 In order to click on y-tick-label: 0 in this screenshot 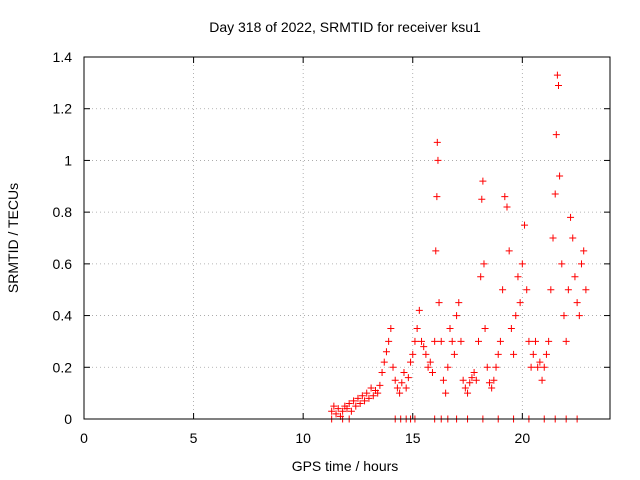, I will do `click(68, 419)`.